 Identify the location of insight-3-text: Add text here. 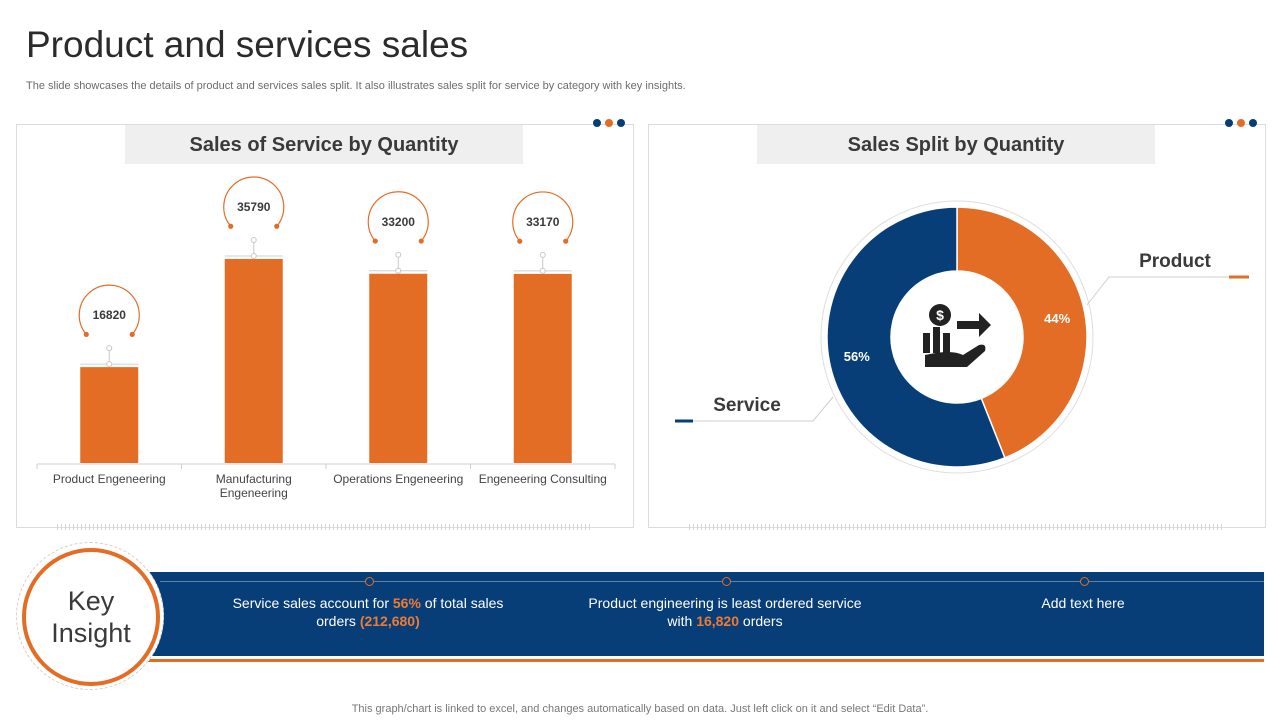
(1083, 603).